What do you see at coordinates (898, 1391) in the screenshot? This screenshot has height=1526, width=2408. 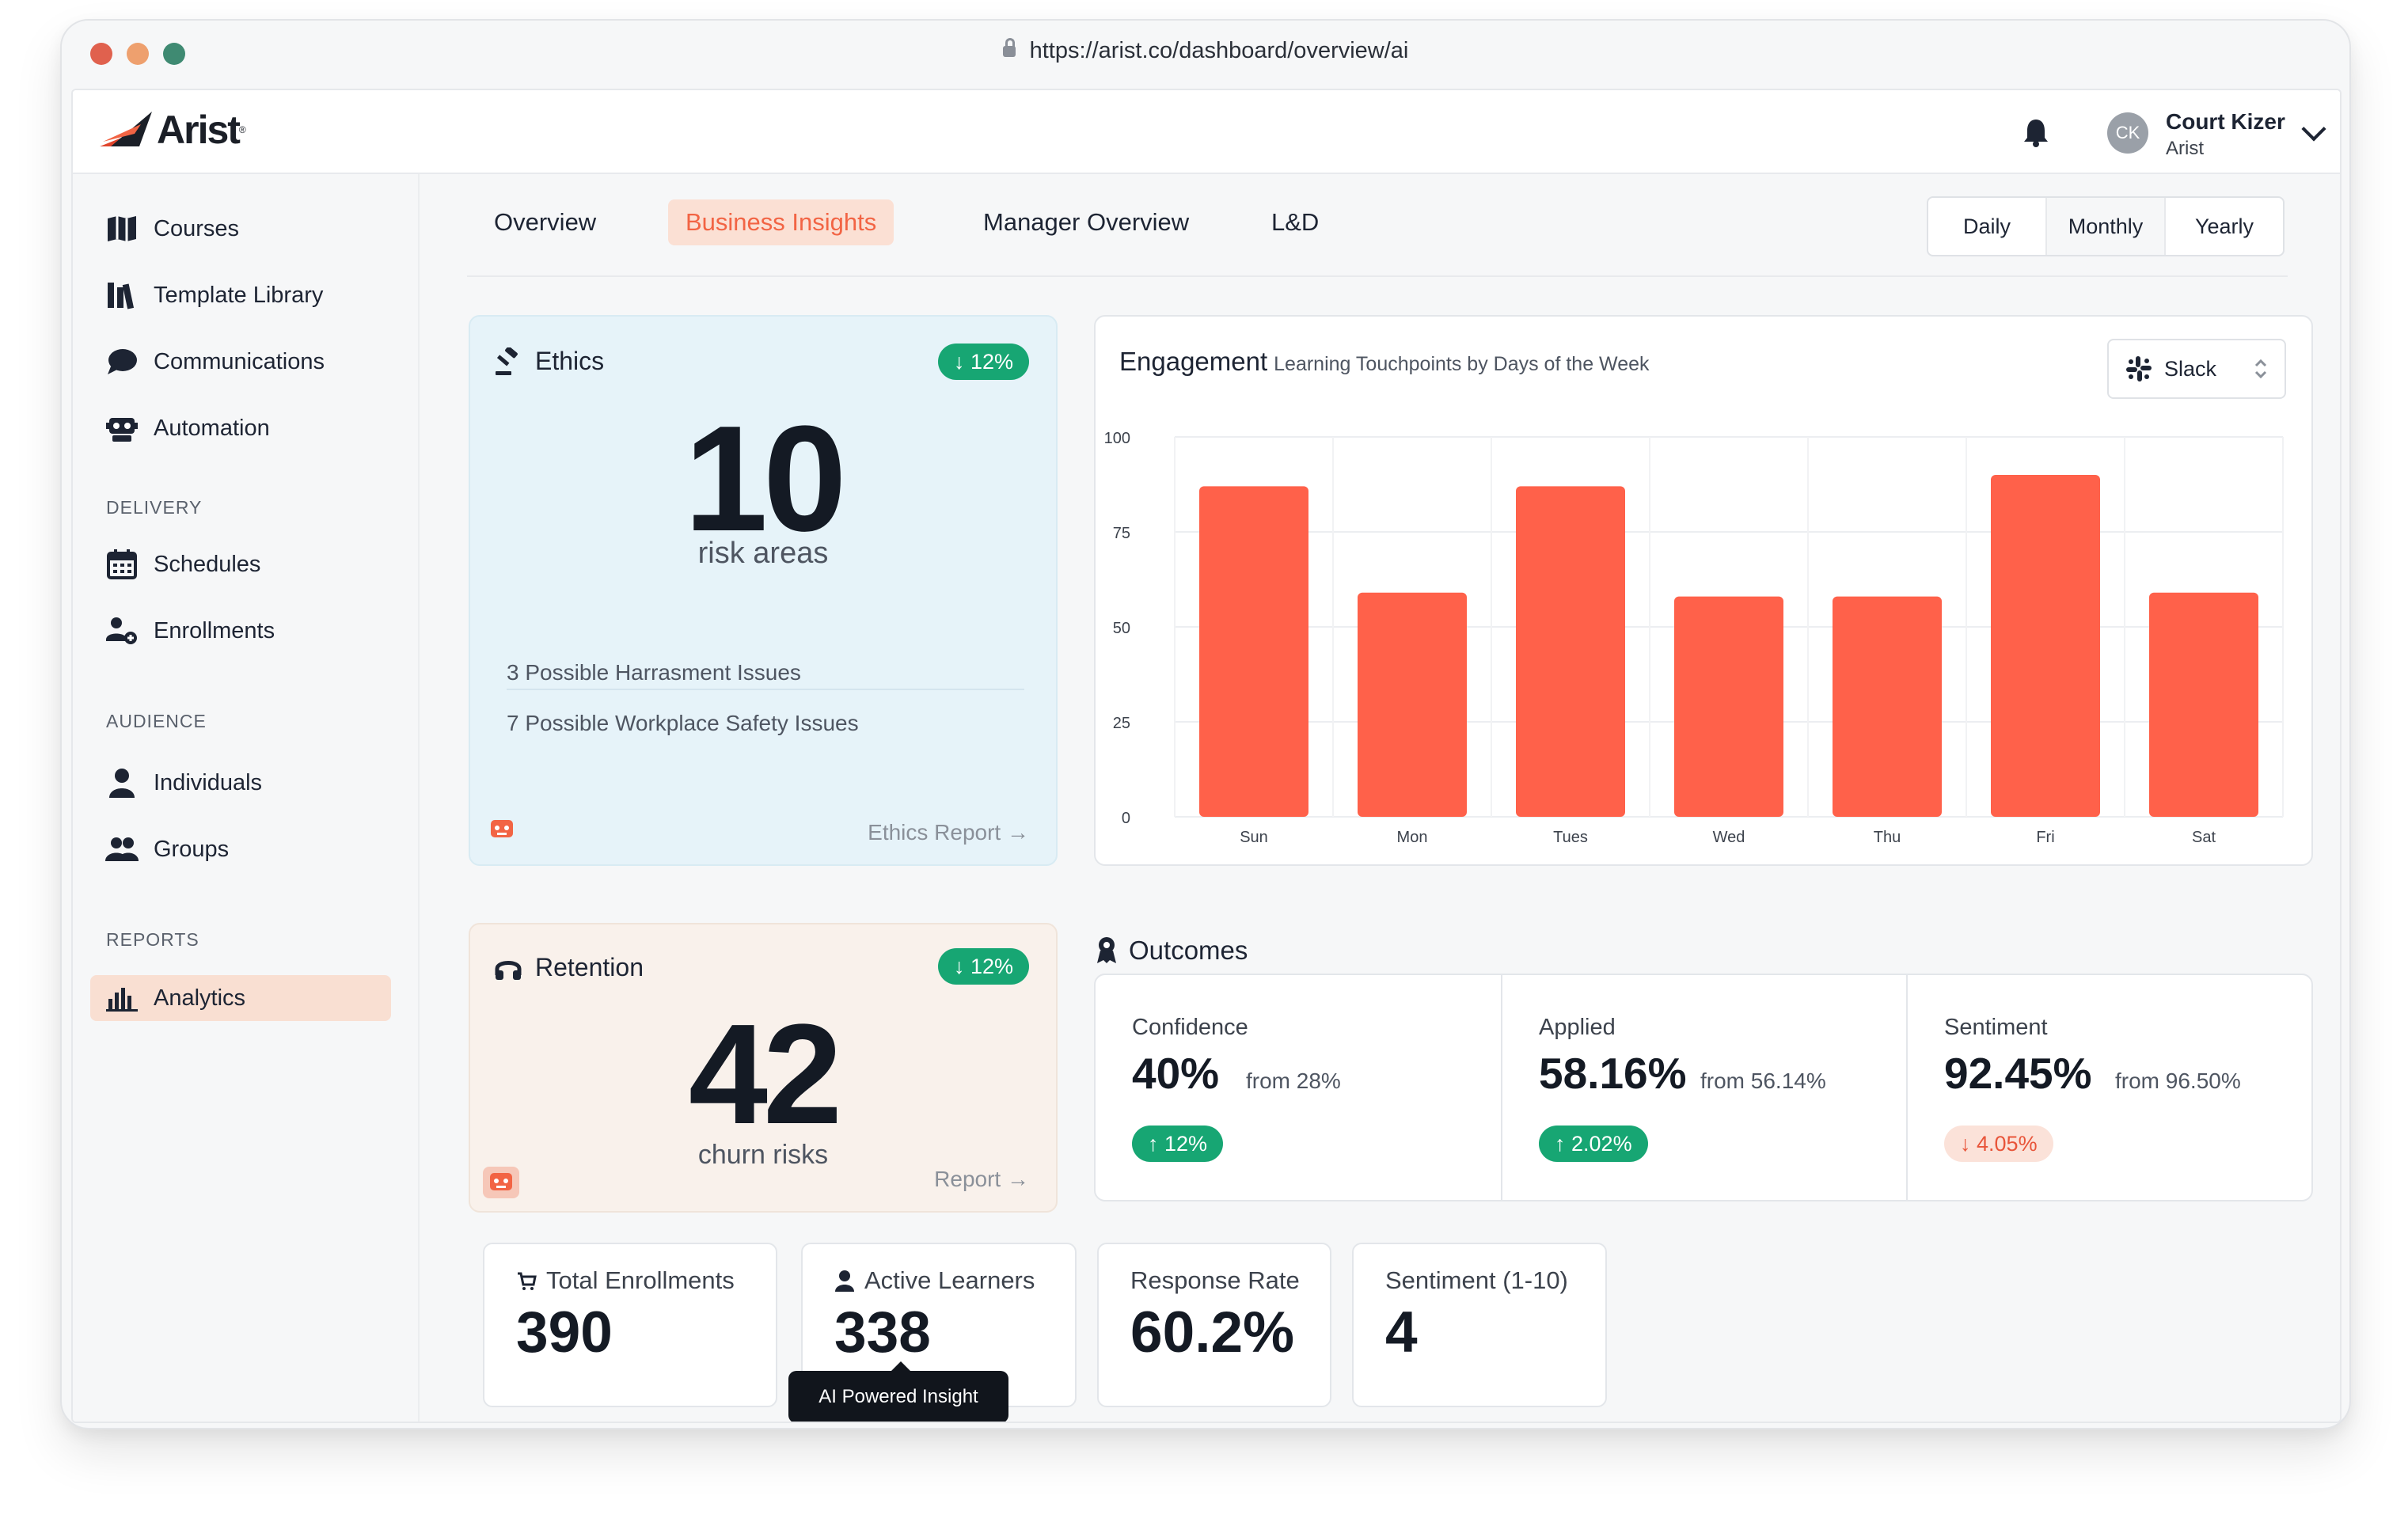 I see `ai-insight-tooltip: AI Powered Insight` at bounding box center [898, 1391].